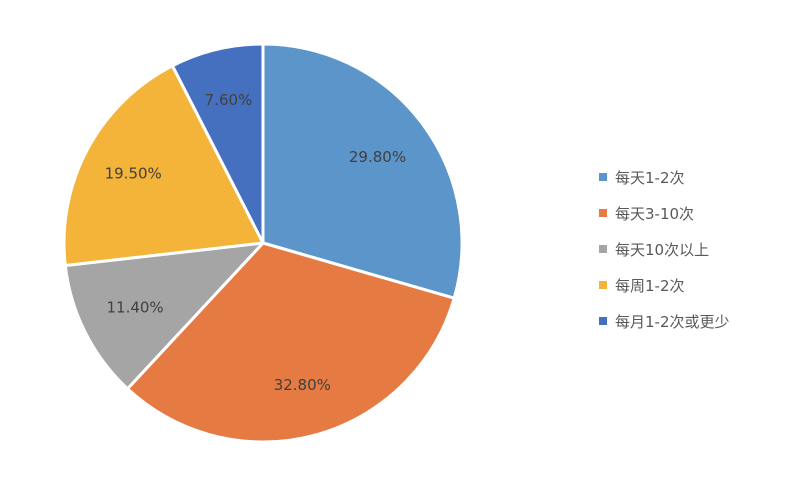 This screenshot has width=785, height=478. What do you see at coordinates (229, 100) in the screenshot?
I see `pie-data-label-5: 7.60%` at bounding box center [229, 100].